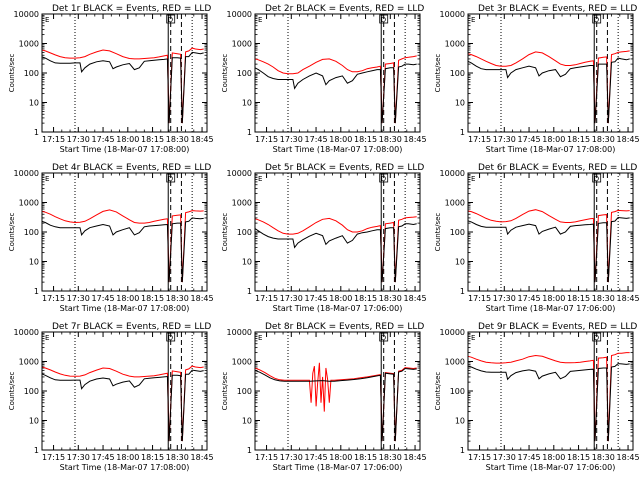 The image size is (640, 480). I want to click on panel-title: Det 8r BLACK = Events, RED = LLD, so click(344, 327).